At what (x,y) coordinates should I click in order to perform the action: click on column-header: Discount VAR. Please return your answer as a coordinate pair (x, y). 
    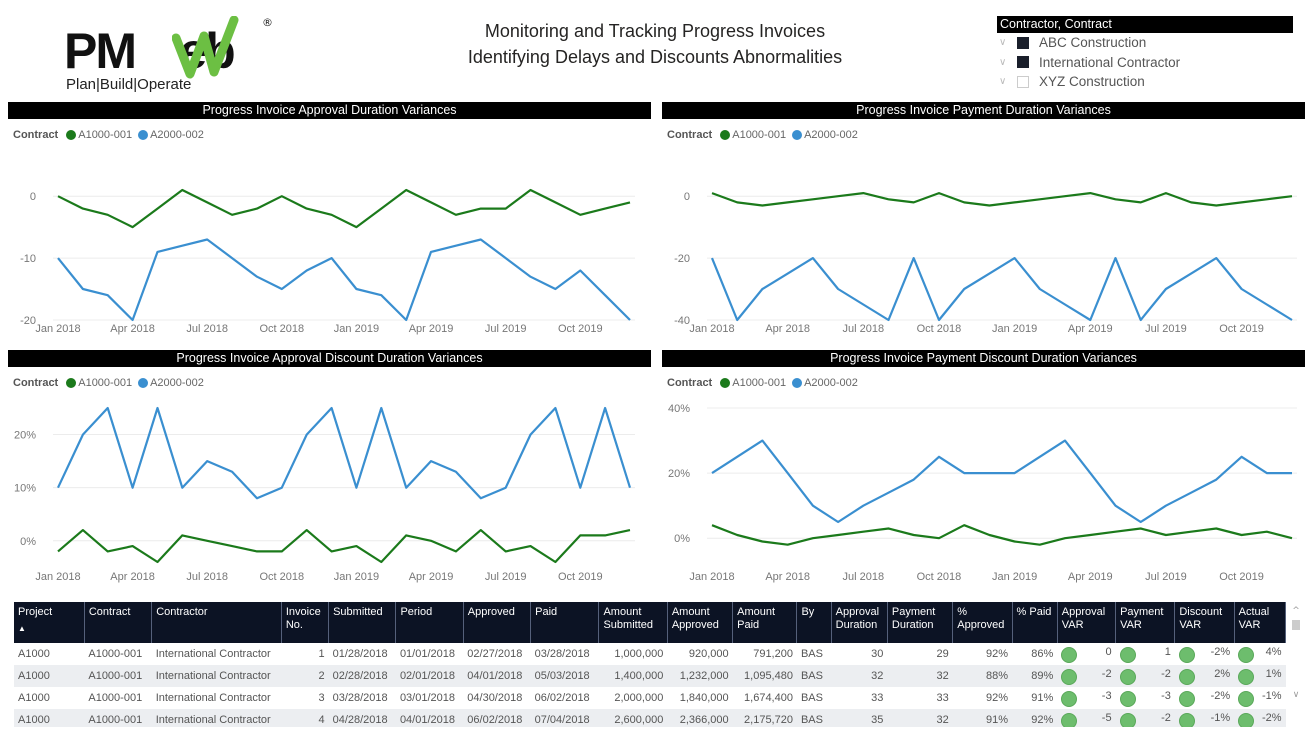
    Looking at the image, I should click on (1204, 622).